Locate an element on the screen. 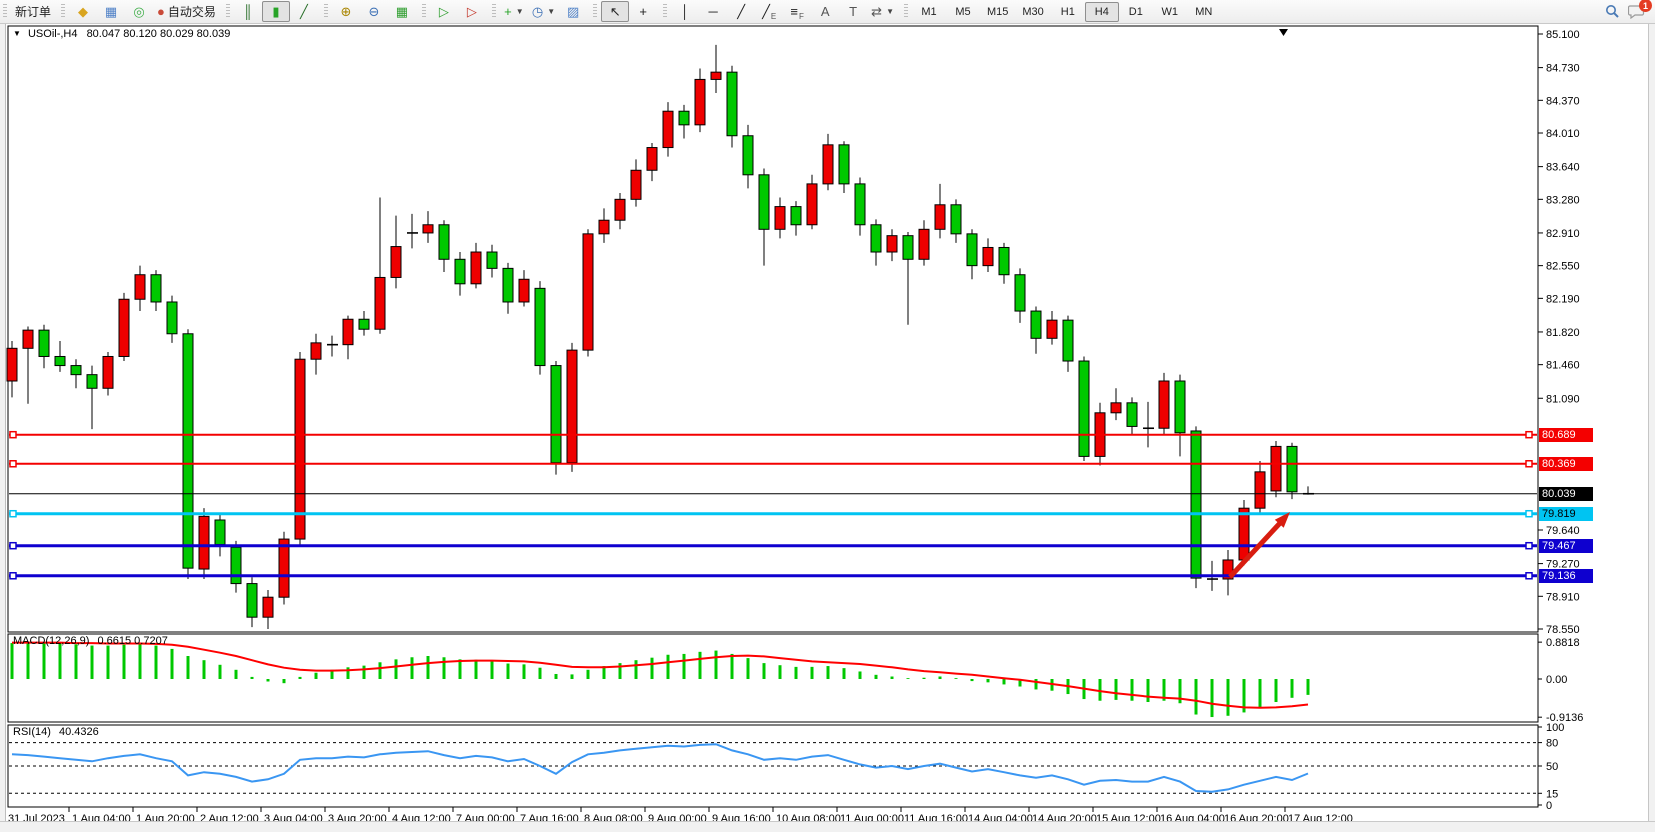 Image resolution: width=1655 pixels, height=832 pixels. crosshair-icon: + is located at coordinates (643, 11).